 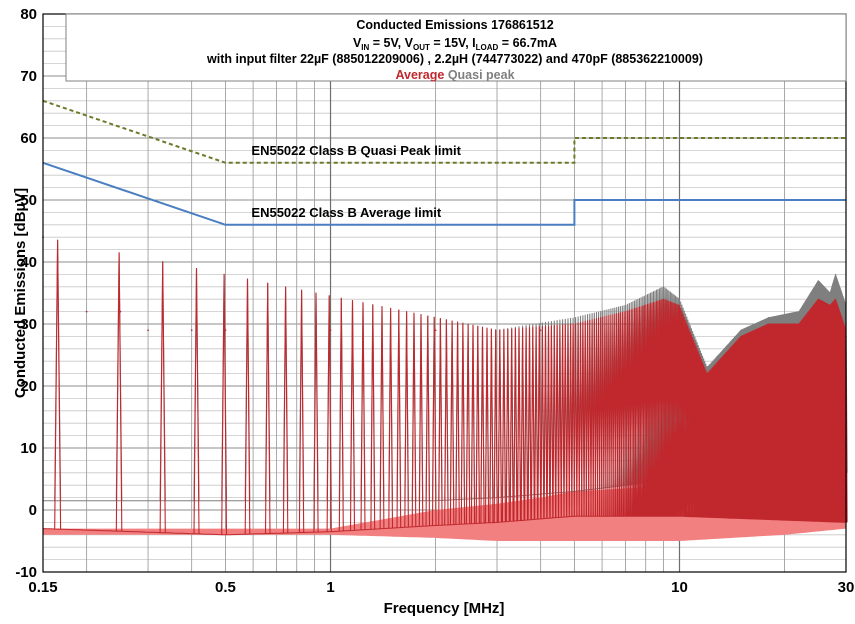 What do you see at coordinates (225, 587) in the screenshot?
I see `x-tick-label: 0.5` at bounding box center [225, 587].